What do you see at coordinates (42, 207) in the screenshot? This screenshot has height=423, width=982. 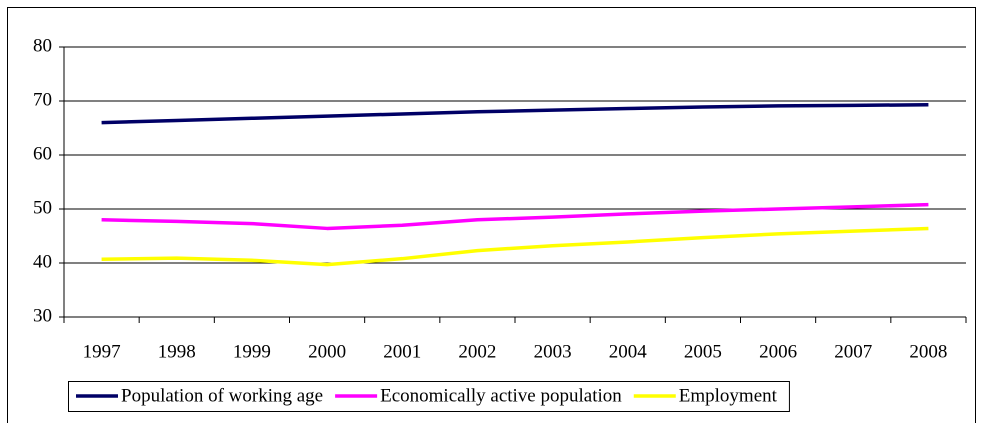 I see `y-tick-label: 50` at bounding box center [42, 207].